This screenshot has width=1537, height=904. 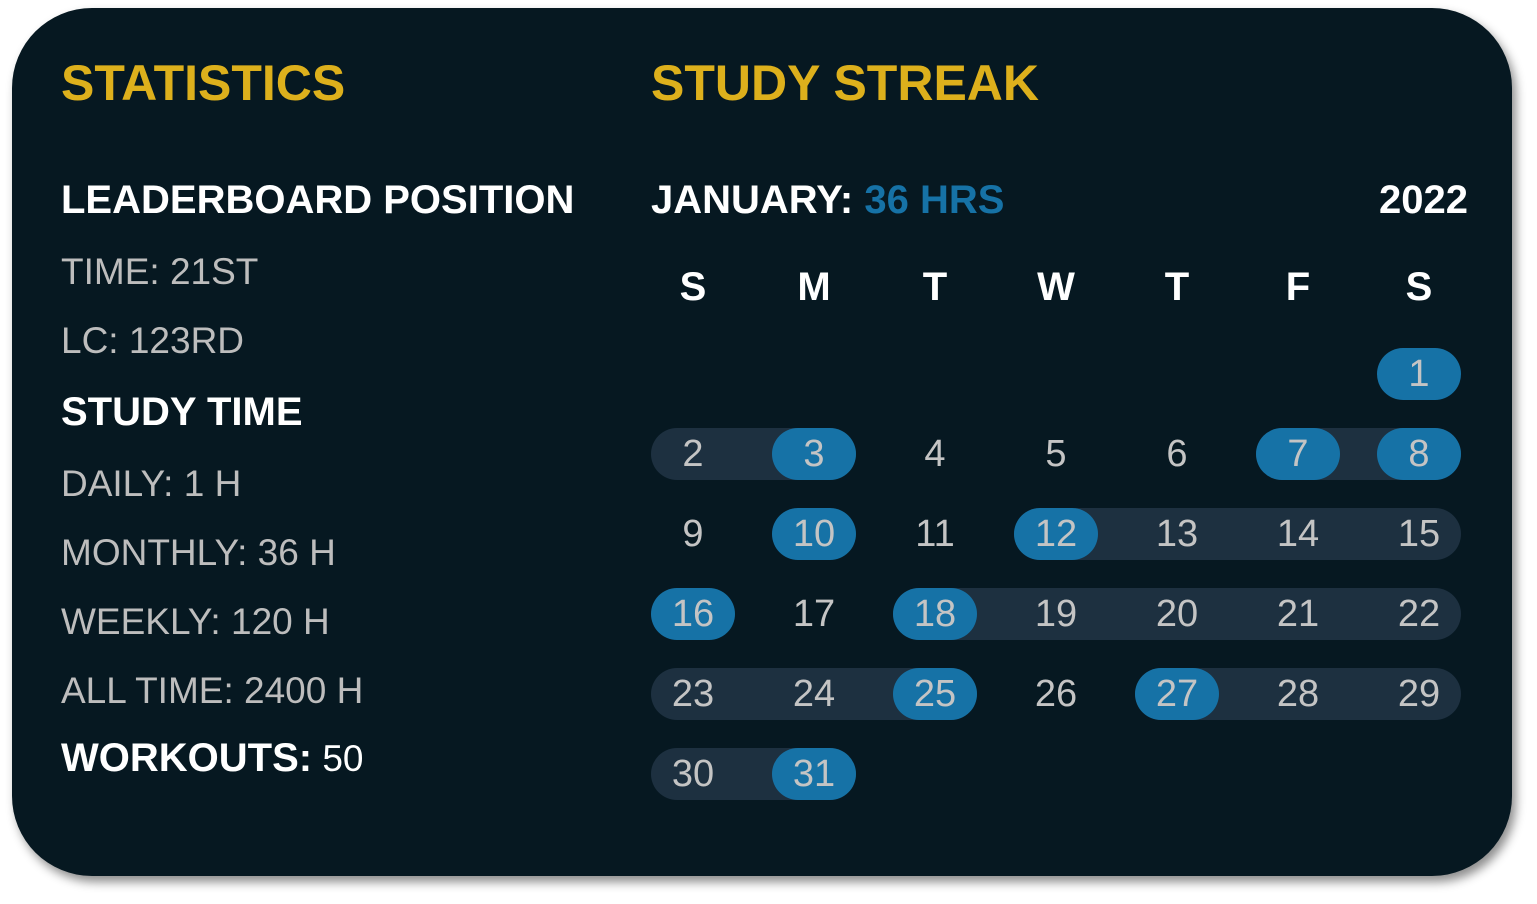 I want to click on study-weekly: WEEKLY: 120 H, so click(x=195, y=621).